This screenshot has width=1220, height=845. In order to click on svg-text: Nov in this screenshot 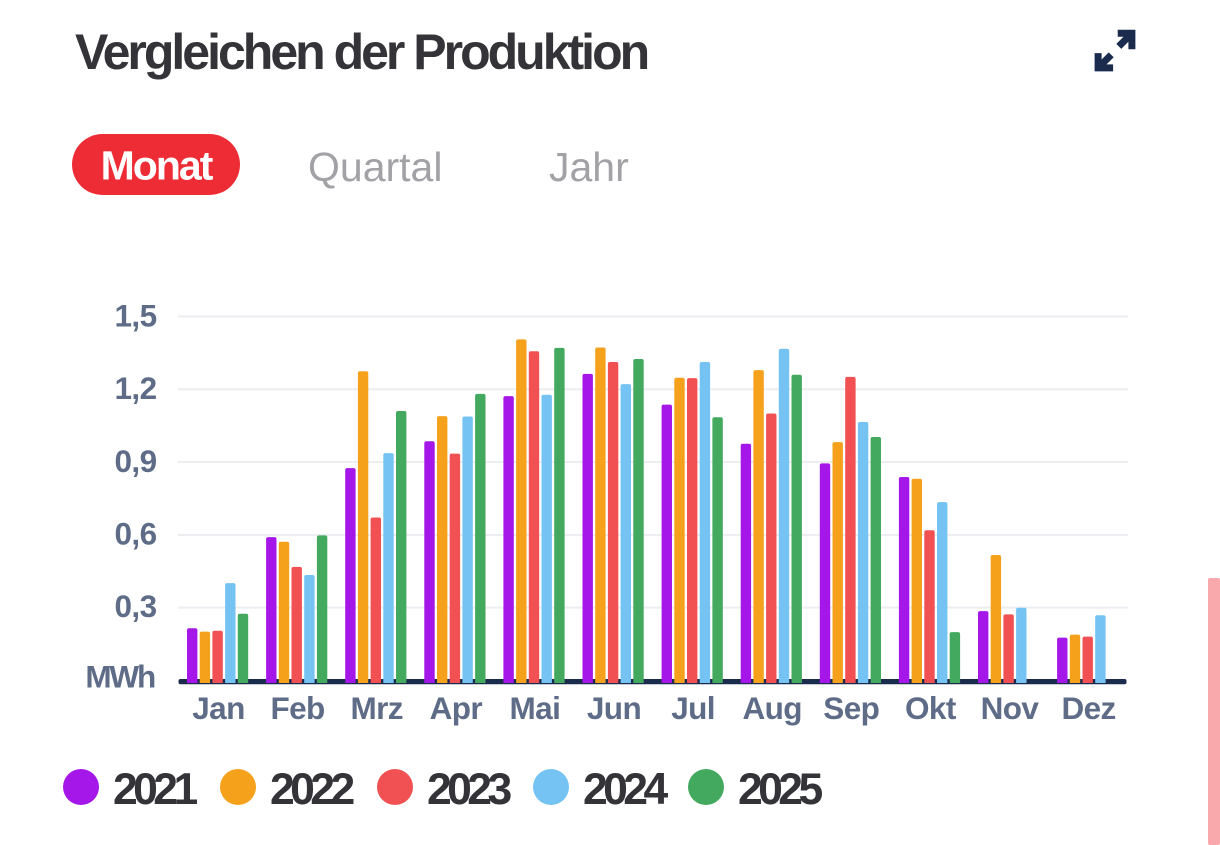, I will do `click(1010, 708)`.